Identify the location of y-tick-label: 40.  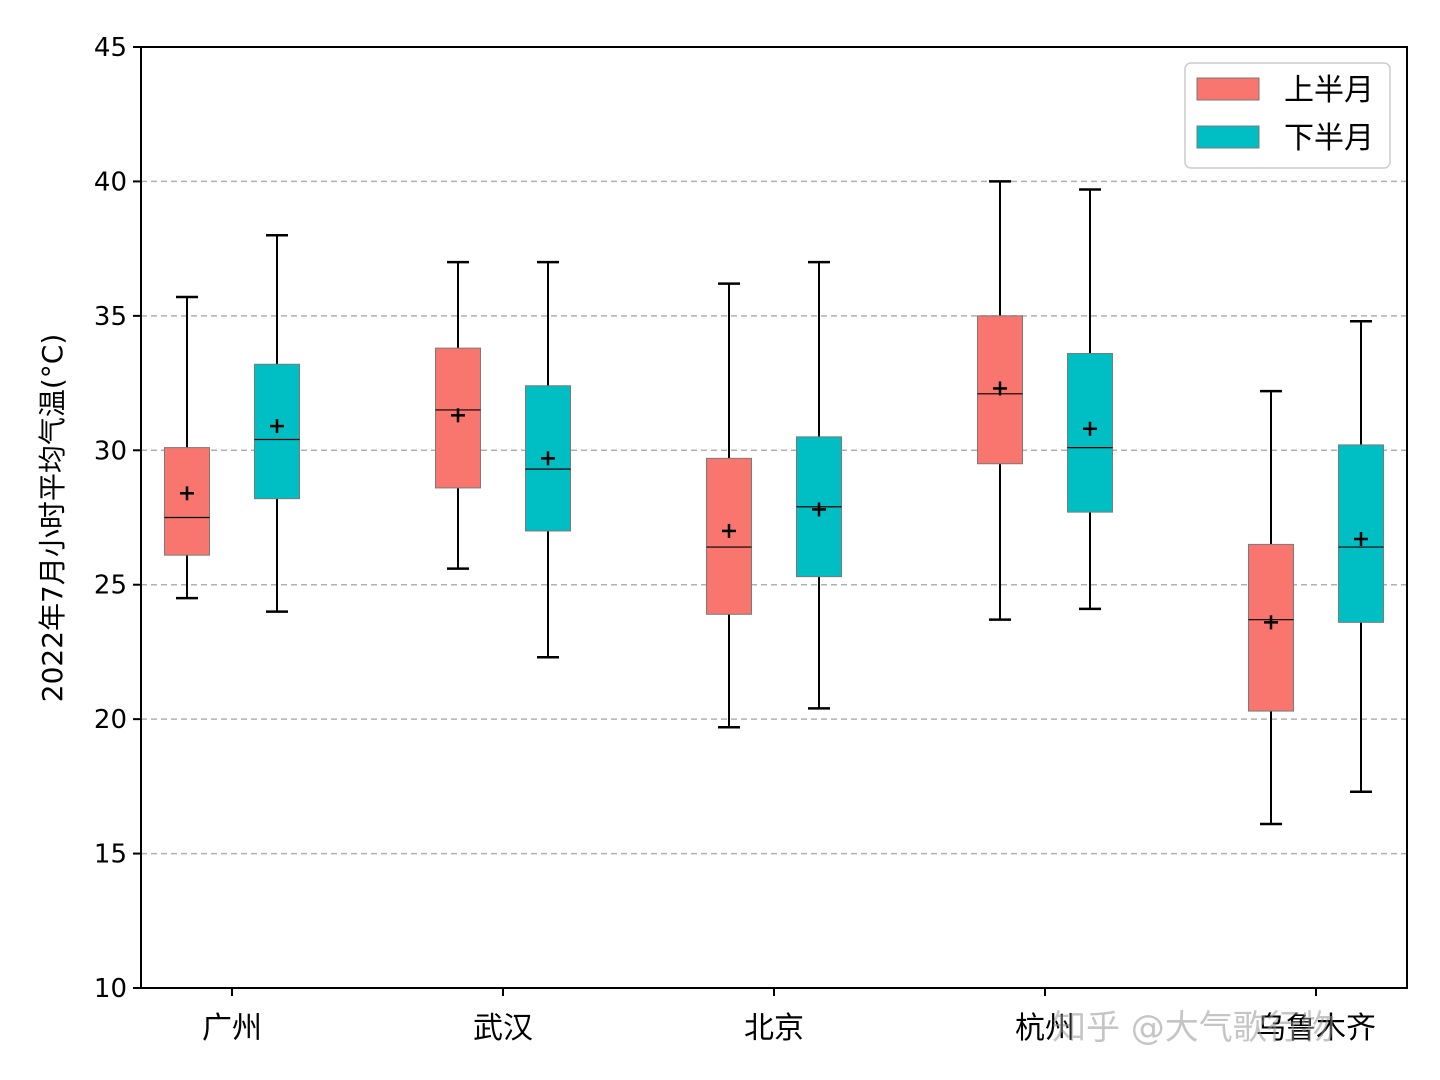
(110, 182).